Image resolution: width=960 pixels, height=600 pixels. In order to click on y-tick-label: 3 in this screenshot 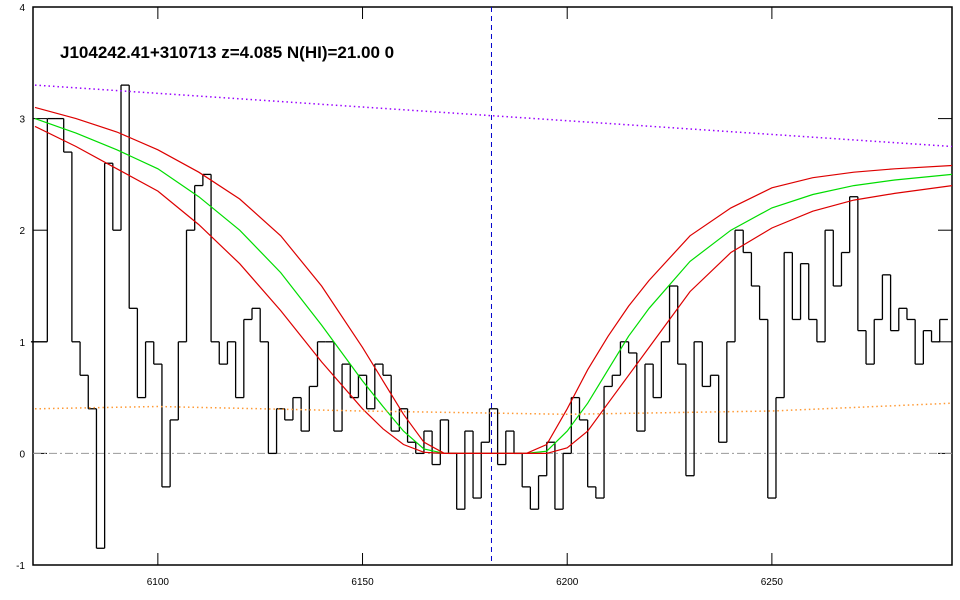, I will do `click(22, 120)`.